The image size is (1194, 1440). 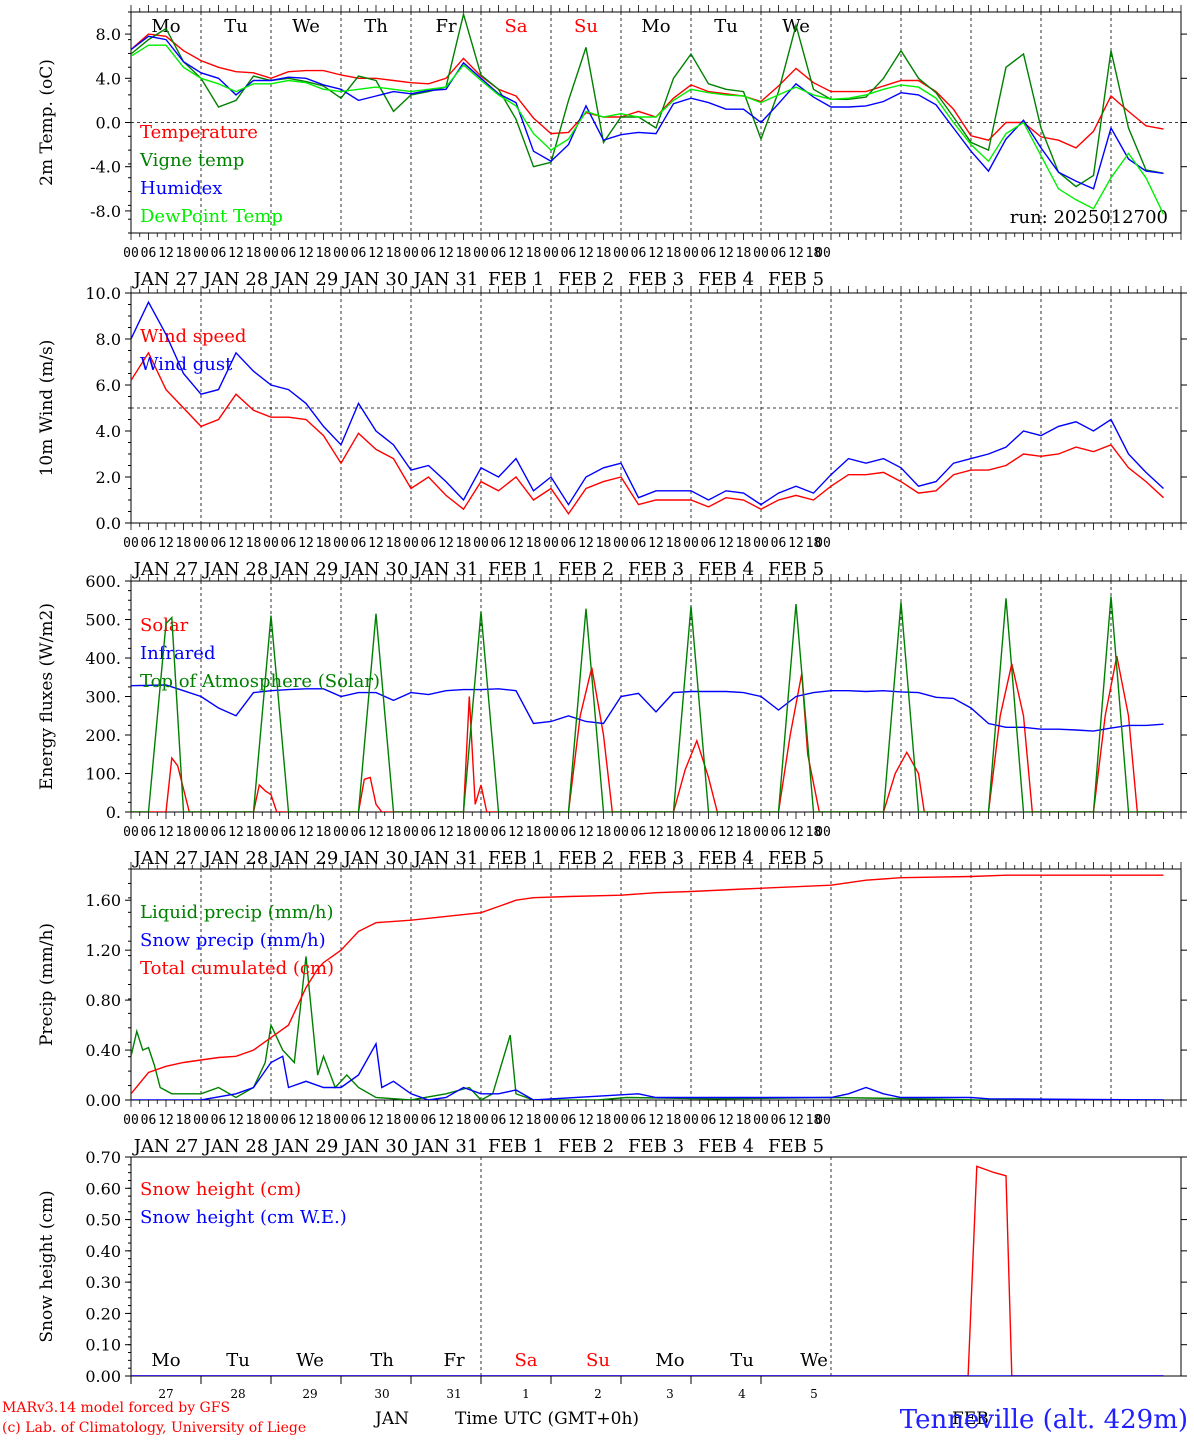 What do you see at coordinates (116, 1408) in the screenshot?
I see `model-credit: MARv3.14 model forced by GFS` at bounding box center [116, 1408].